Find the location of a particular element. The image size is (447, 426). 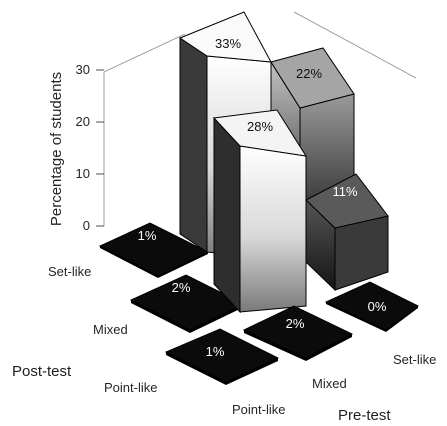

post-test-title: Post-test is located at coordinates (42, 371).